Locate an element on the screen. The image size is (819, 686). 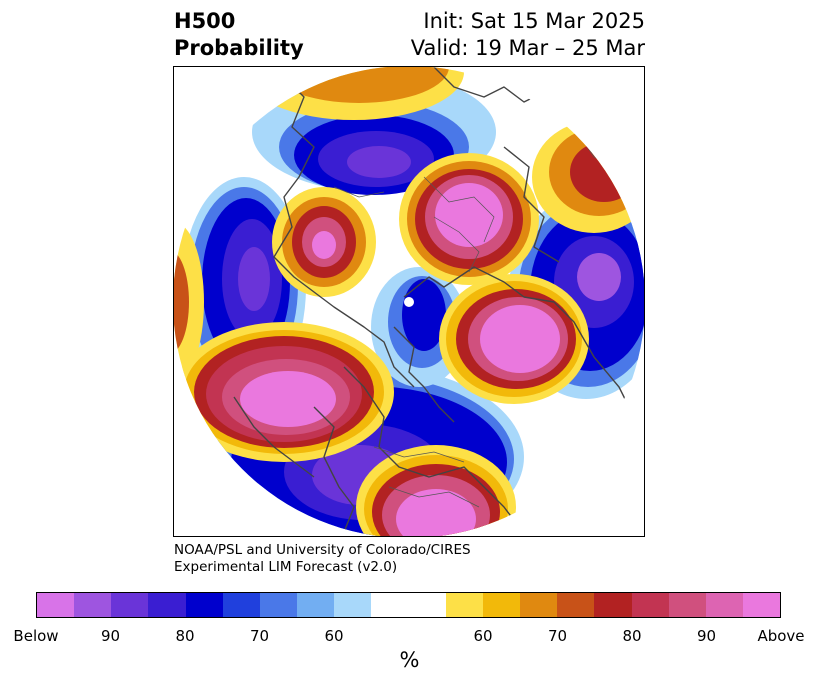
anomaly-above-siberia is located at coordinates (469, 219).